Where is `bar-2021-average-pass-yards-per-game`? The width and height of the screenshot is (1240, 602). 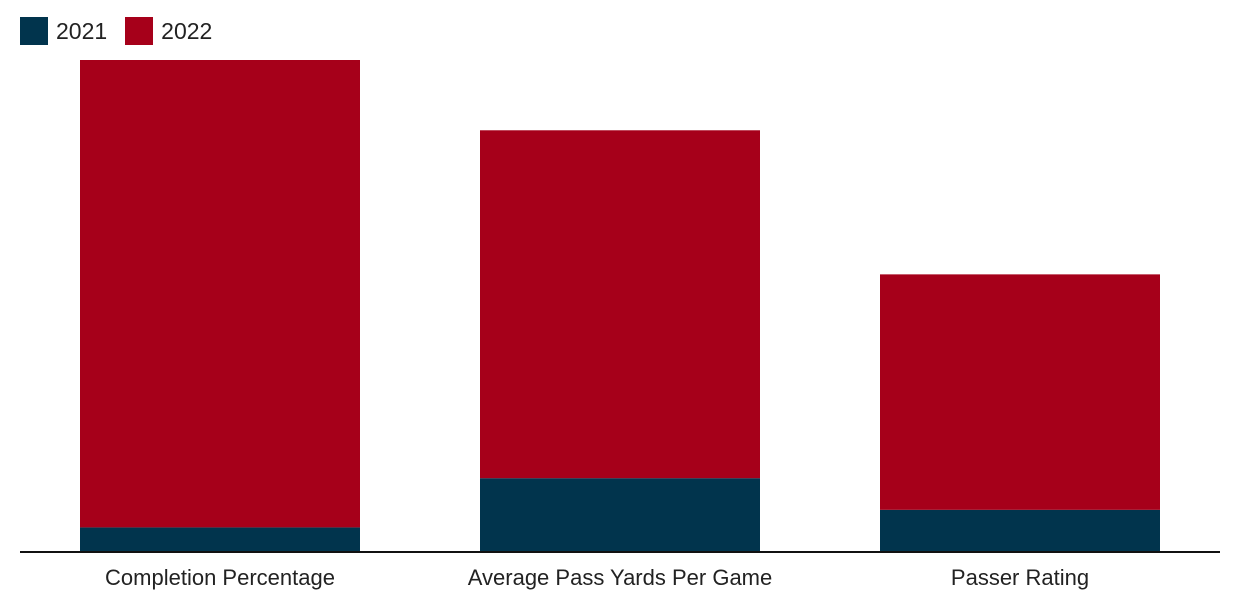
bar-2021-average-pass-yards-per-game is located at coordinates (620, 515).